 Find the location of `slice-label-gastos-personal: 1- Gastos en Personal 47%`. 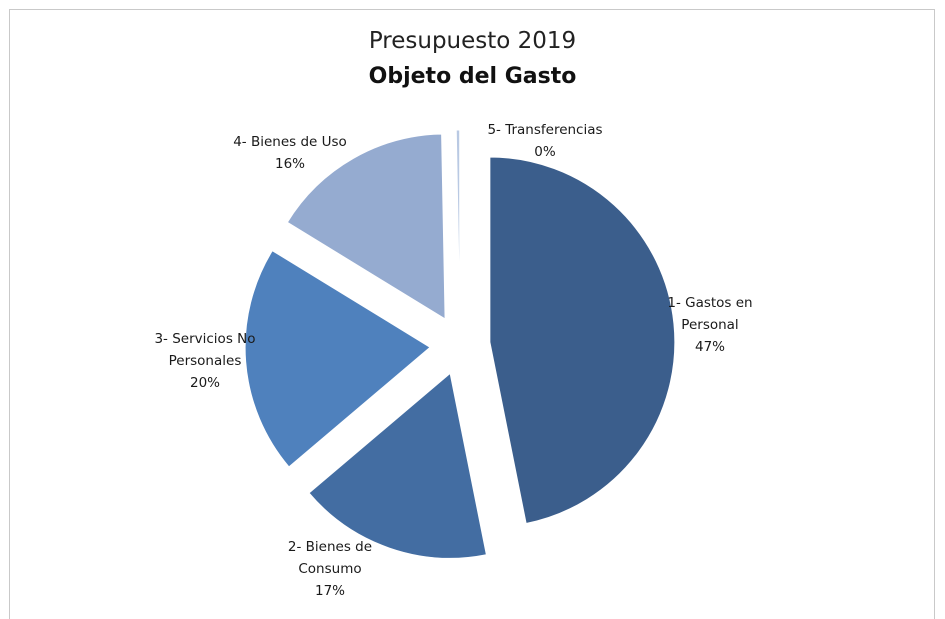

slice-label-gastos-personal: 1- Gastos en Personal 47% is located at coordinates (710, 325).